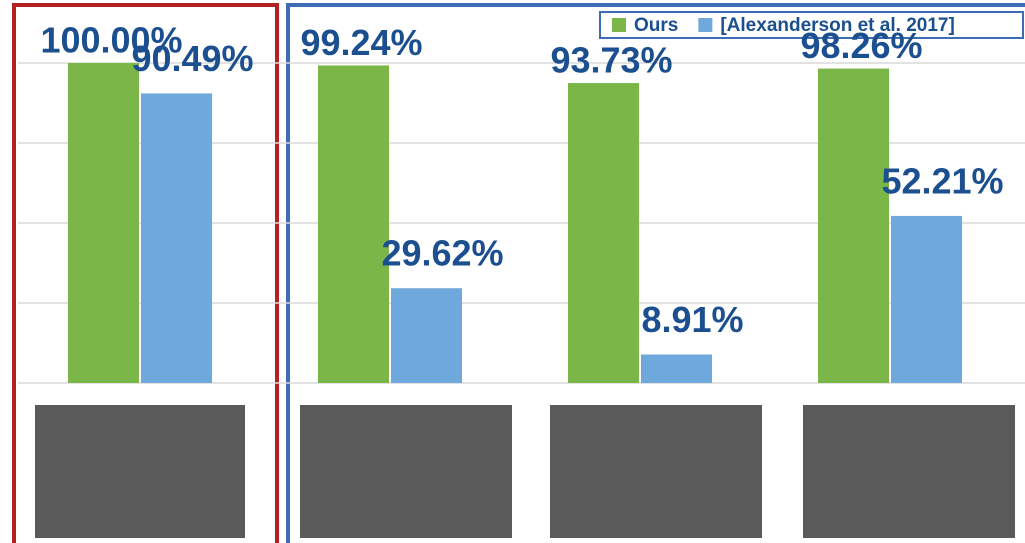 The height and width of the screenshot is (543, 1025). Describe the element at coordinates (942, 180) in the screenshot. I see `value-label: 52.21%` at that location.